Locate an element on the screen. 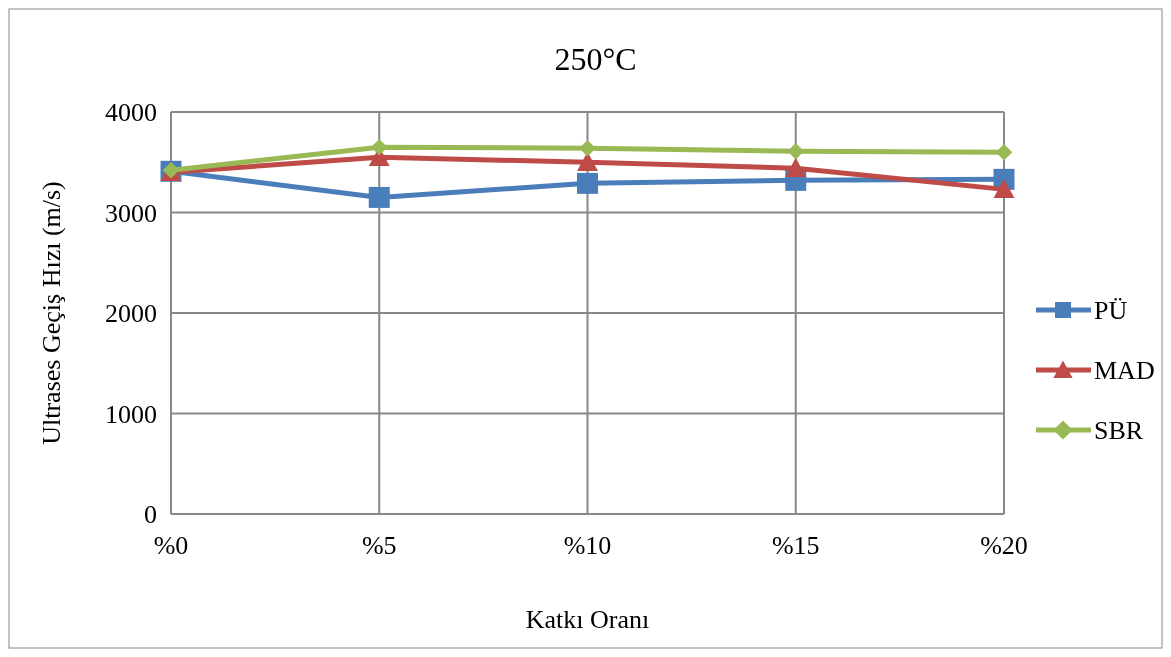  y-tick-label: 2000 is located at coordinates (131, 314).